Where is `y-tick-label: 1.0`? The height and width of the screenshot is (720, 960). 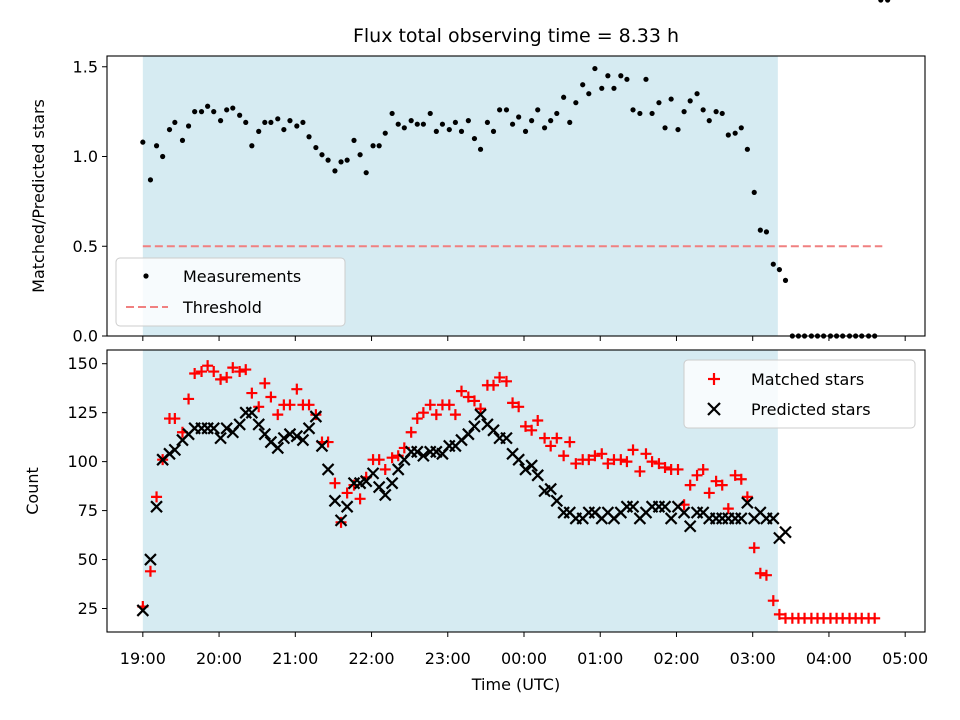 y-tick-label: 1.0 is located at coordinates (85, 156).